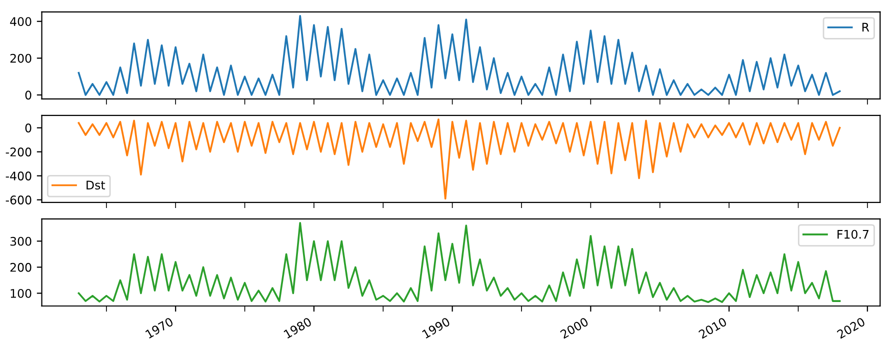 This screenshot has height=340, width=889. I want to click on legend-label: Dst, so click(96, 185).